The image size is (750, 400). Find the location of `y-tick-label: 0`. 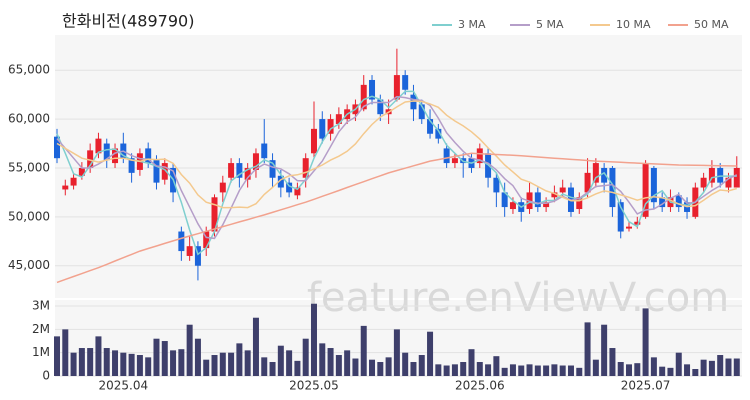

y-tick-label: 0 is located at coordinates (46, 376).